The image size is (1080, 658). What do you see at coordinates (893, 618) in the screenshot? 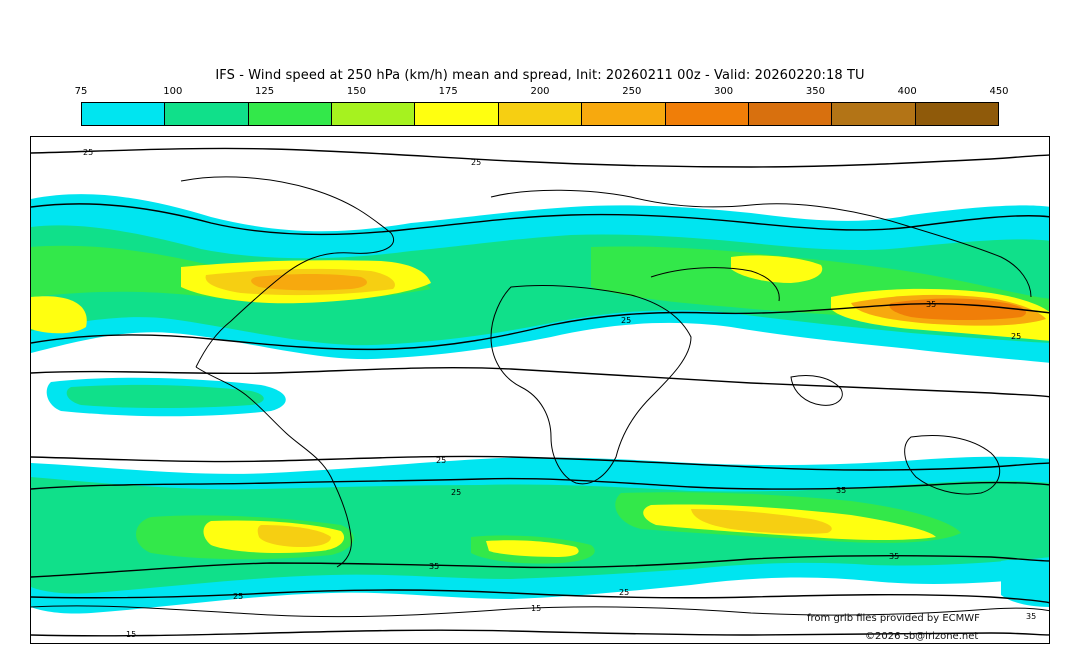
I see `source-credit: from grib files provided by ECMWF` at bounding box center [893, 618].